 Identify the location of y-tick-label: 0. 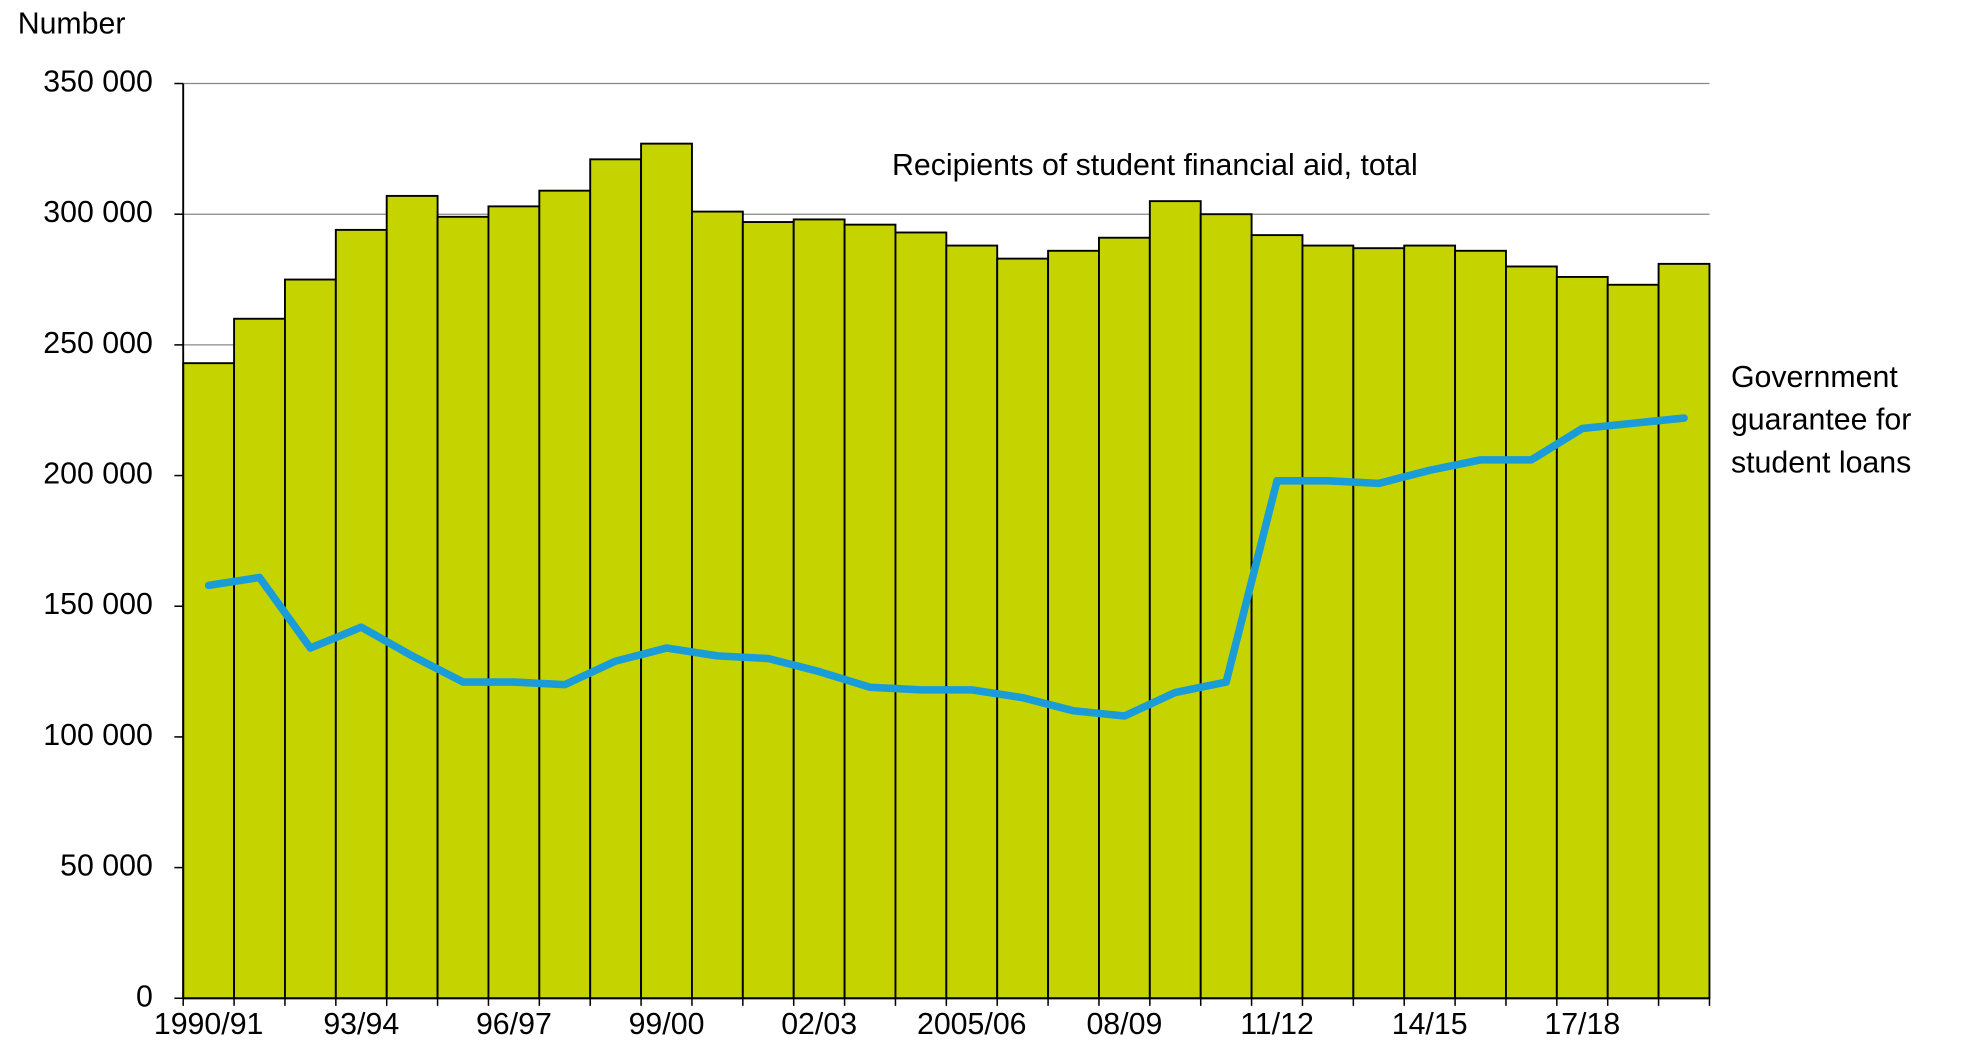
(144, 996).